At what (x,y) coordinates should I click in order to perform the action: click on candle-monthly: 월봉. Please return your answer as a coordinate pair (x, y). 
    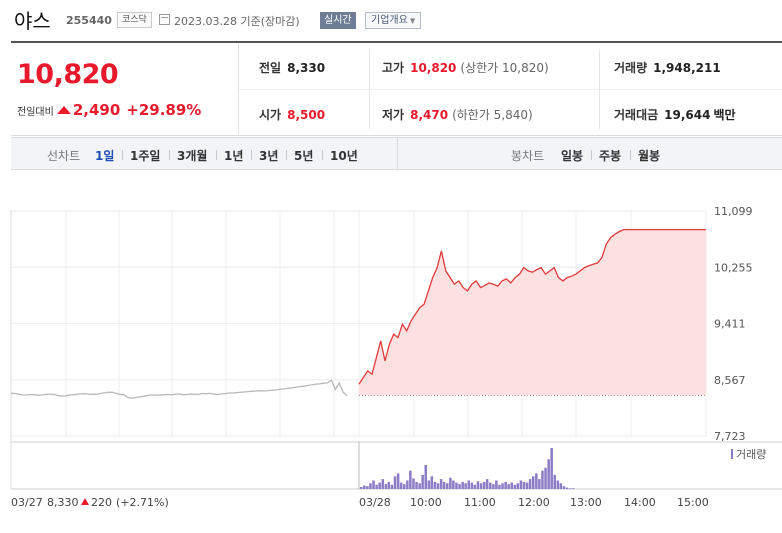
    Looking at the image, I should click on (649, 156).